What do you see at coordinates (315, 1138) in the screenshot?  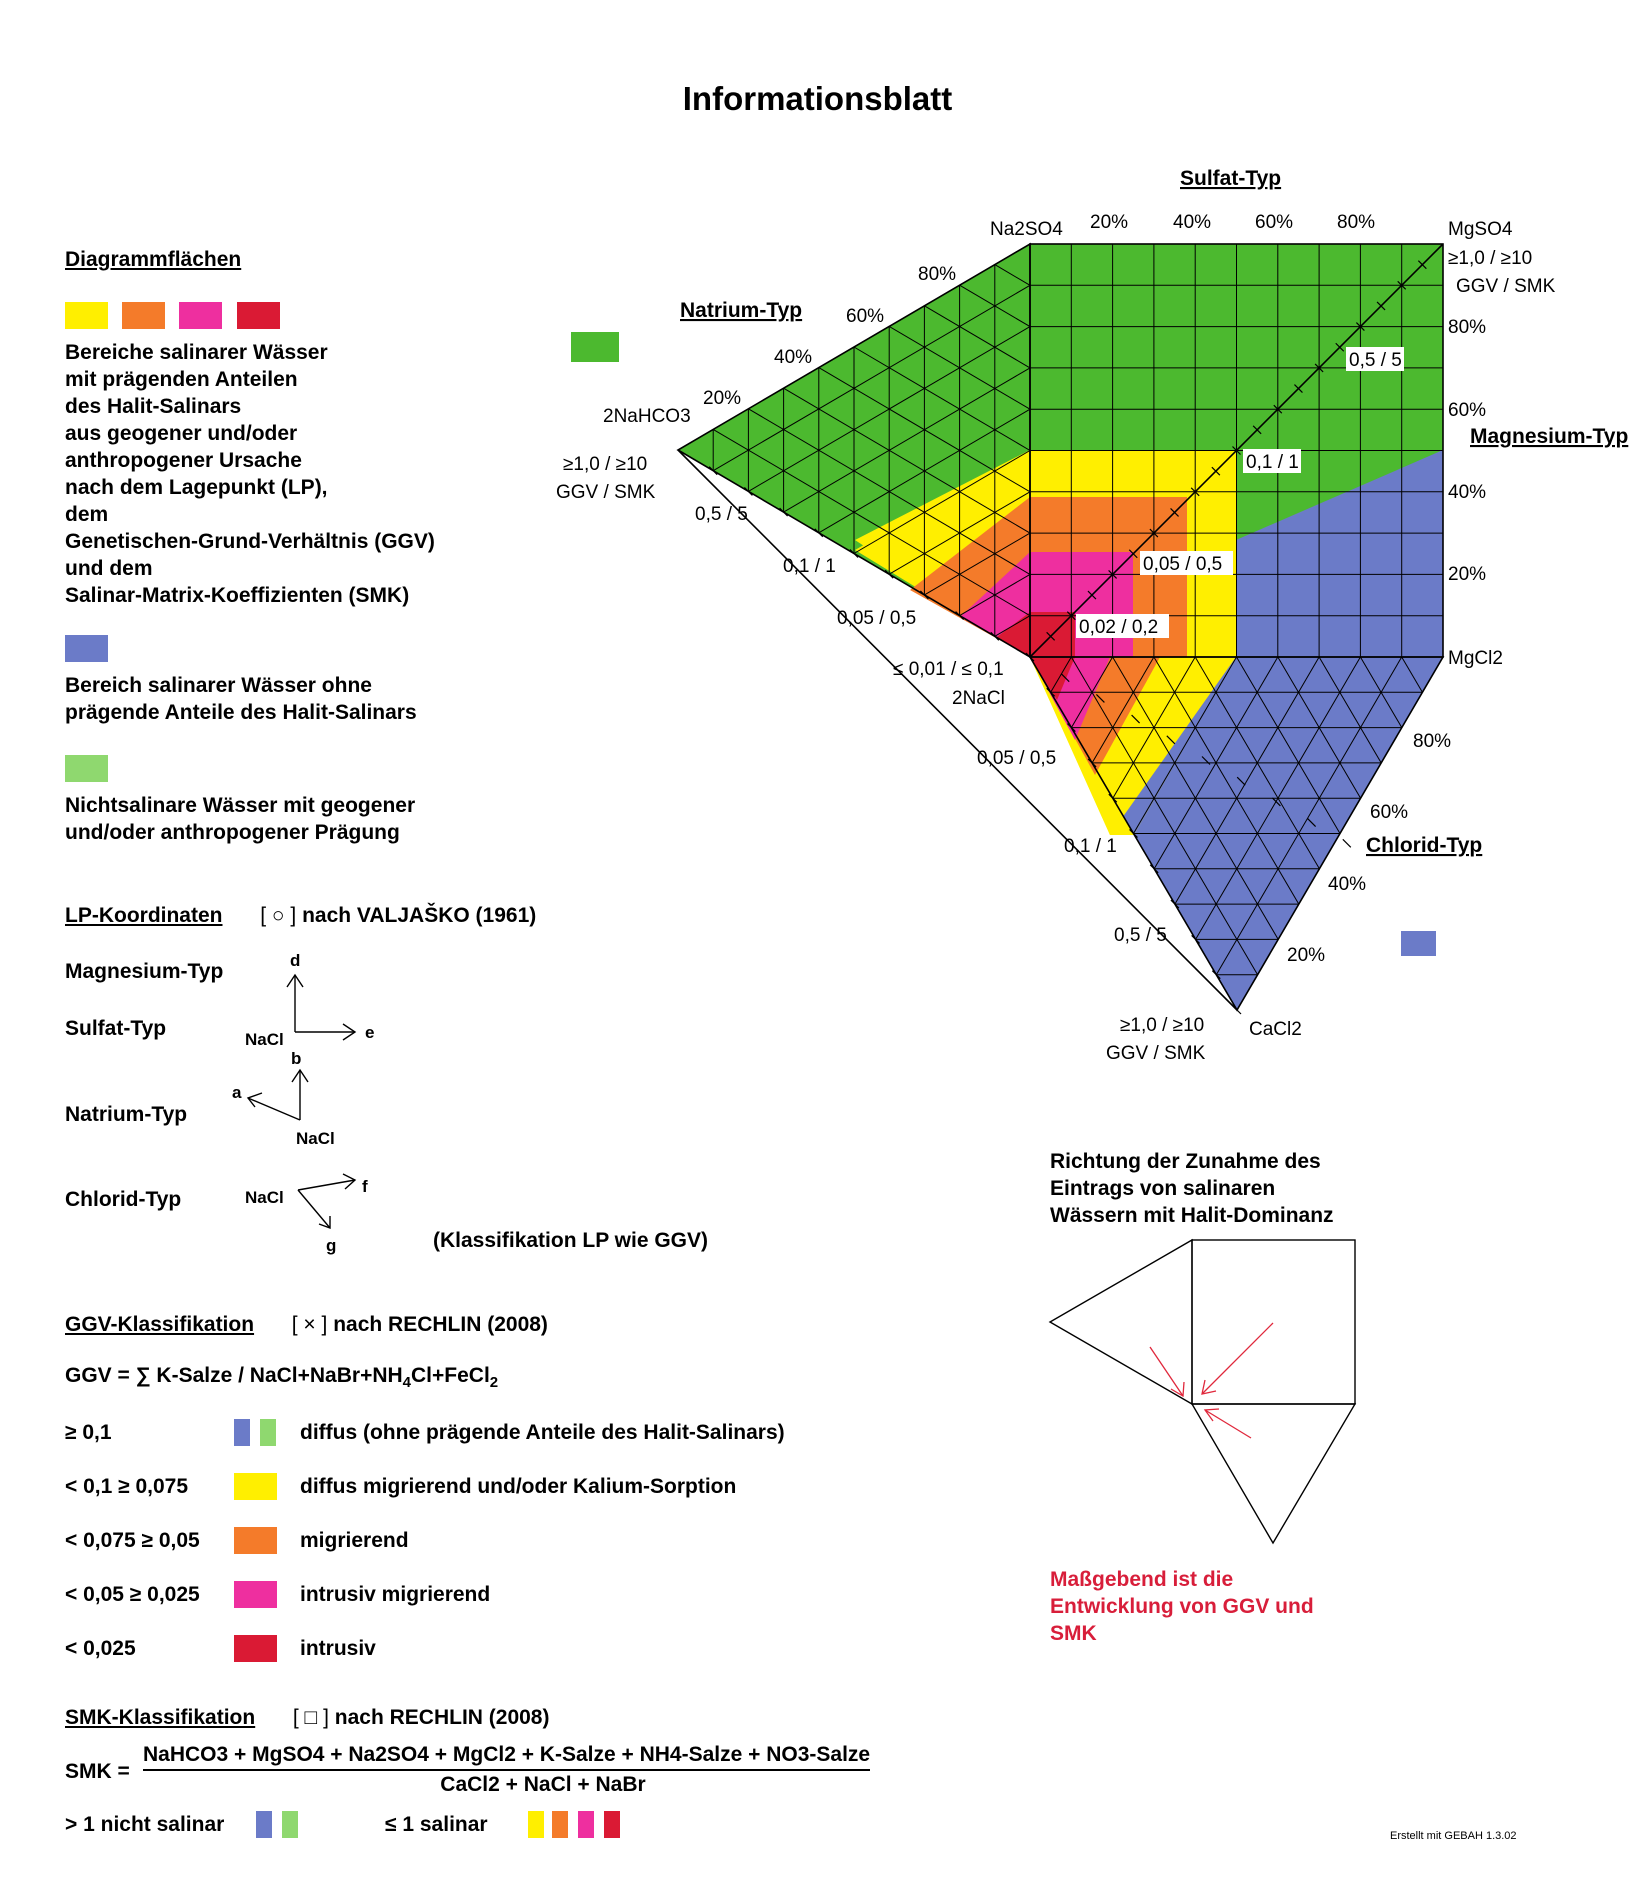 I see `nacl-2: NaCl` at bounding box center [315, 1138].